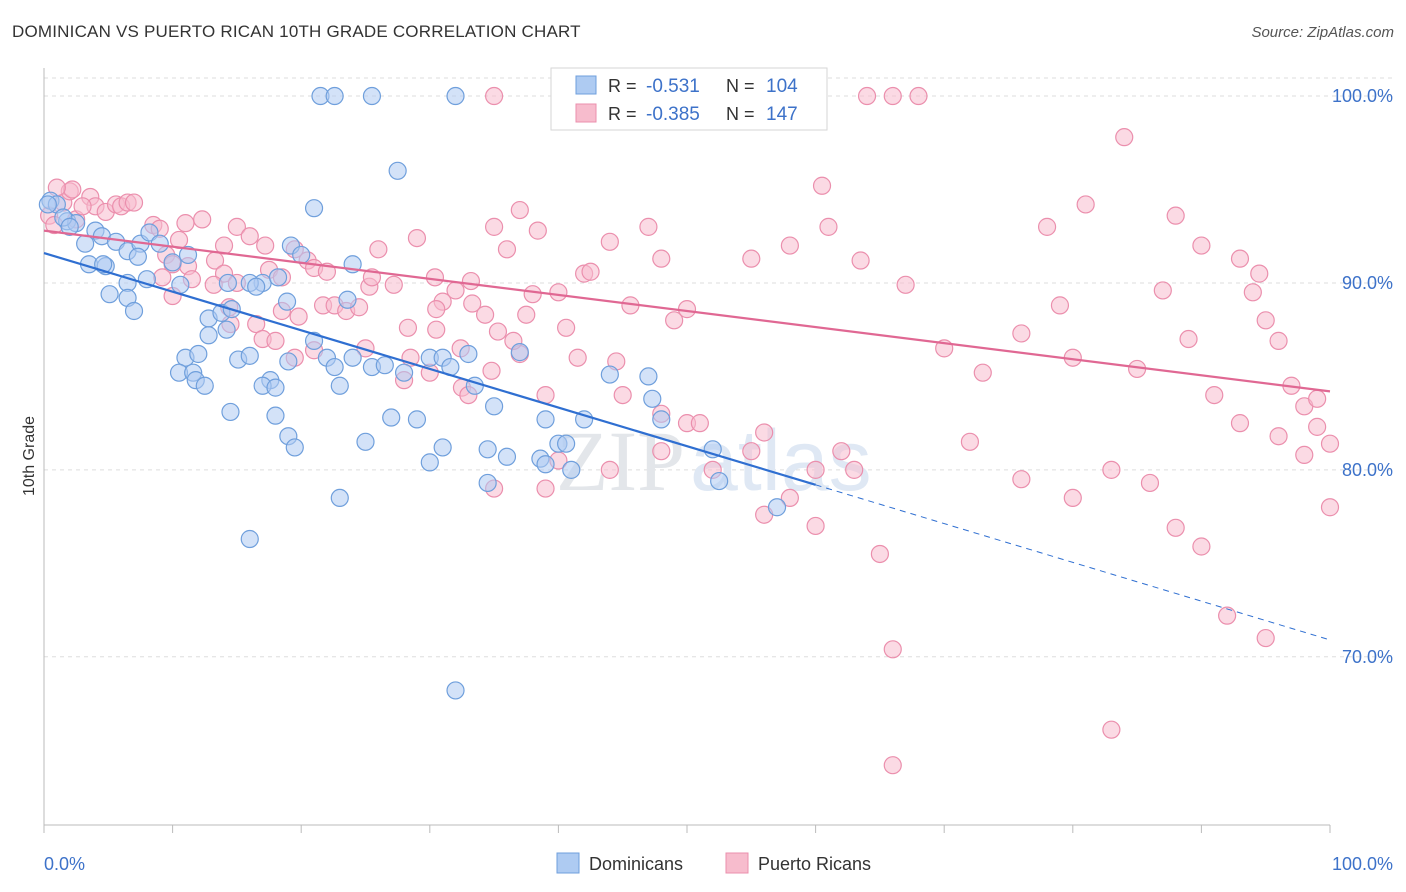 Image resolution: width=1406 pixels, height=892 pixels. Describe the element at coordinates (687, 829) in the screenshot. I see `x-ticks` at that location.